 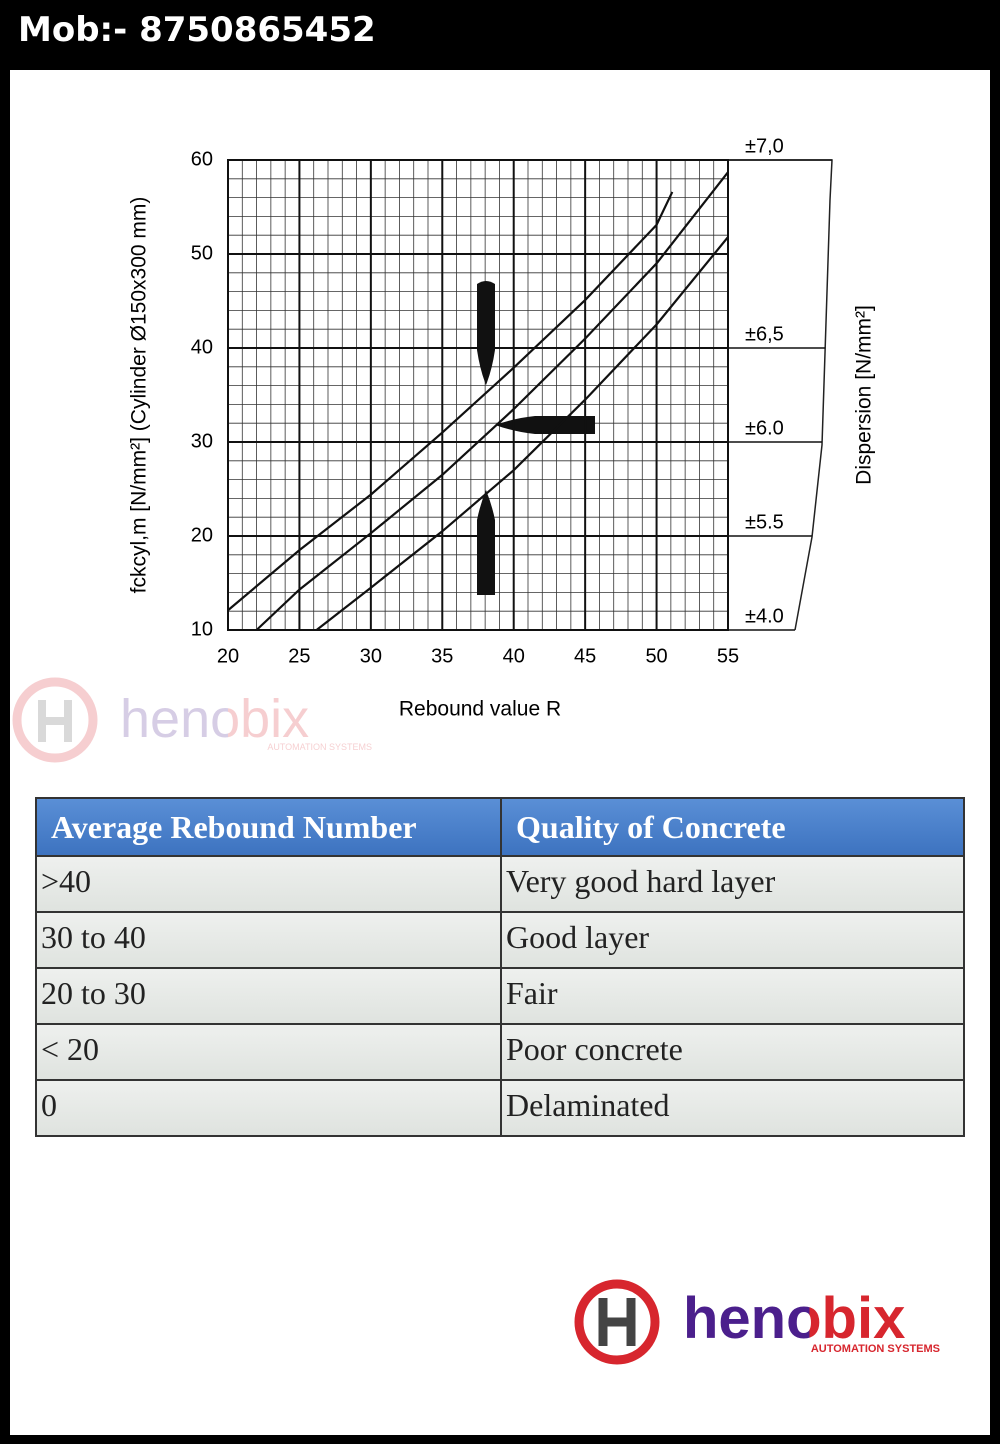 I want to click on y-axis-title: fckcyl,m [N/mm²] (Cylinder Ø150x300 mm), so click(x=139, y=395).